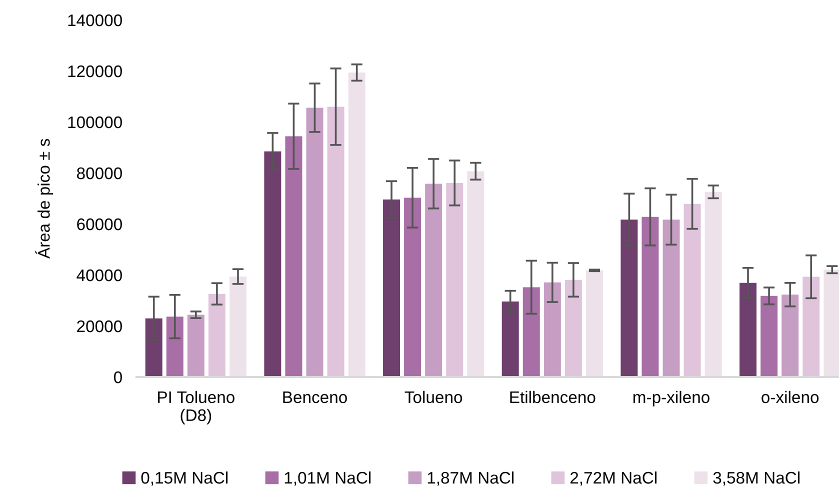 The height and width of the screenshot is (502, 839). What do you see at coordinates (671, 398) in the screenshot?
I see `x-tick-label: m-p-xileno` at bounding box center [671, 398].